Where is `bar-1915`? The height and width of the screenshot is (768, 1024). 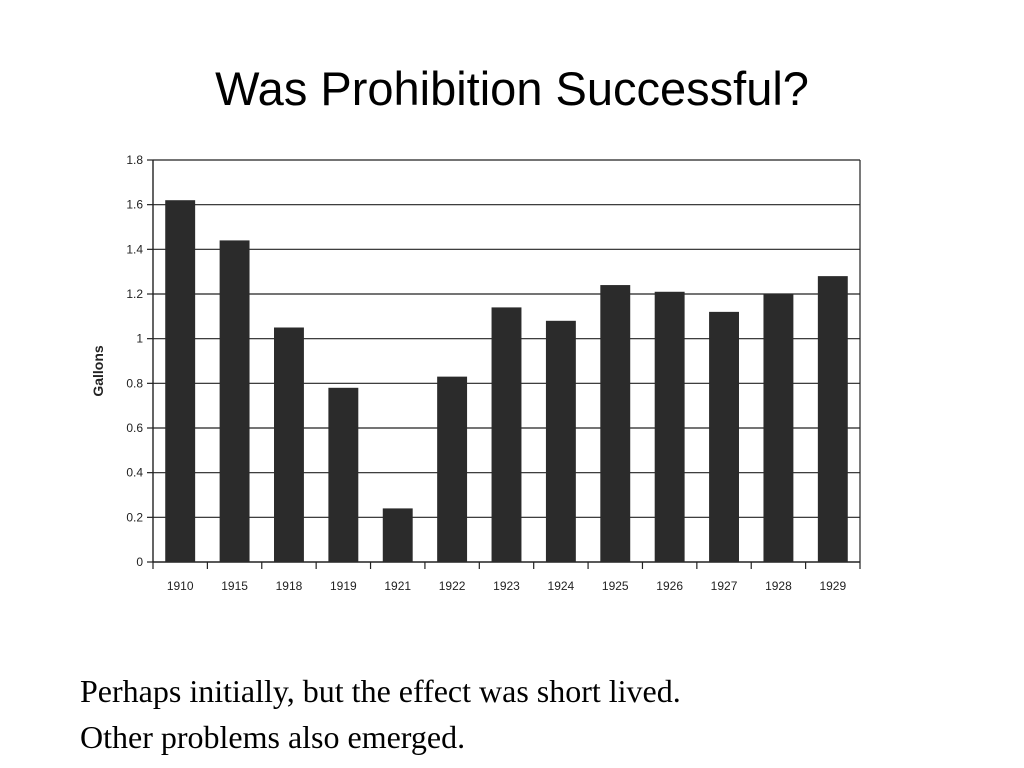
bar-1915 is located at coordinates (234, 401).